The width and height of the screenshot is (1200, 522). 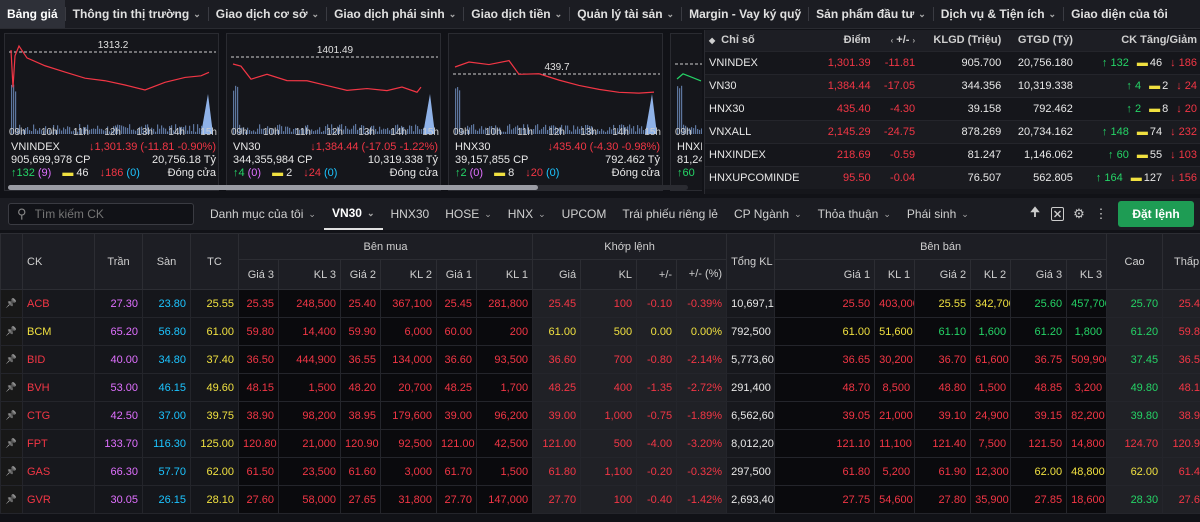 I want to click on board-tab: Danh mục của tôi ⌄, so click(x=263, y=214).